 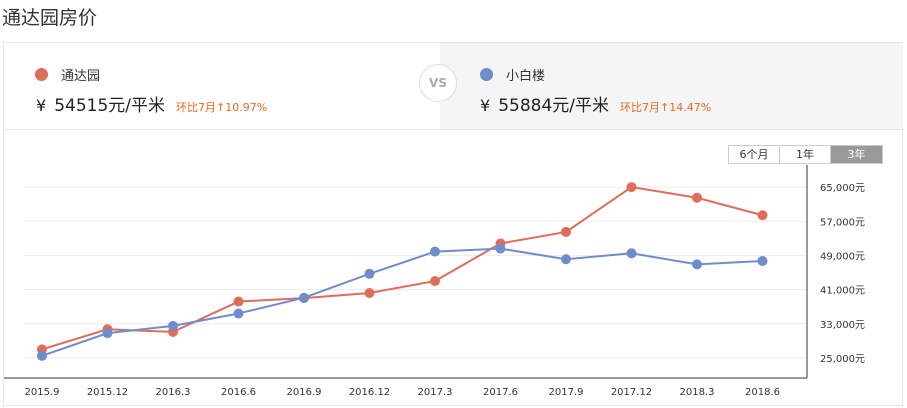 I want to click on community-card-left: 通达园 ¥ 54515 元/平米 环比7月↑10.97%, so click(x=222, y=86).